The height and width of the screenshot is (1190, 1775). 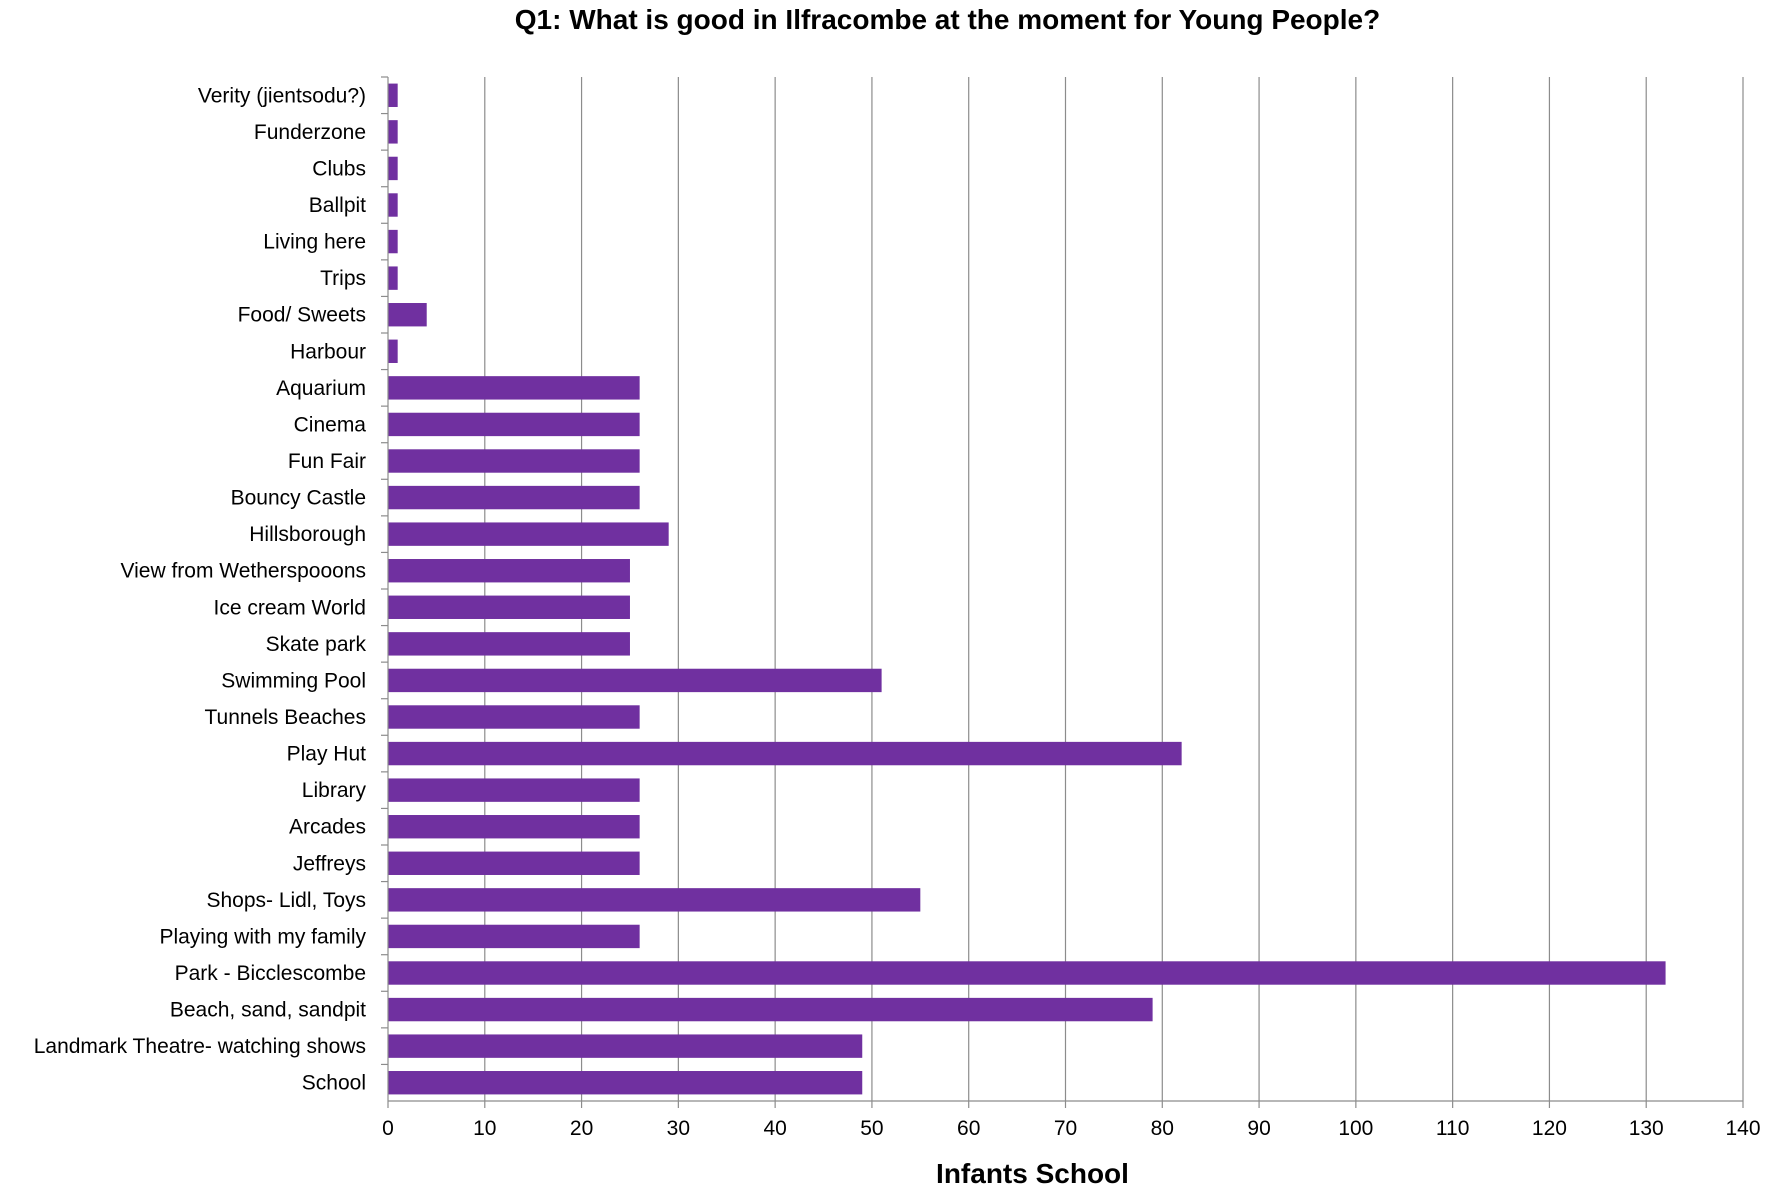 What do you see at coordinates (1162, 1128) in the screenshot?
I see `x-tick-label: 80` at bounding box center [1162, 1128].